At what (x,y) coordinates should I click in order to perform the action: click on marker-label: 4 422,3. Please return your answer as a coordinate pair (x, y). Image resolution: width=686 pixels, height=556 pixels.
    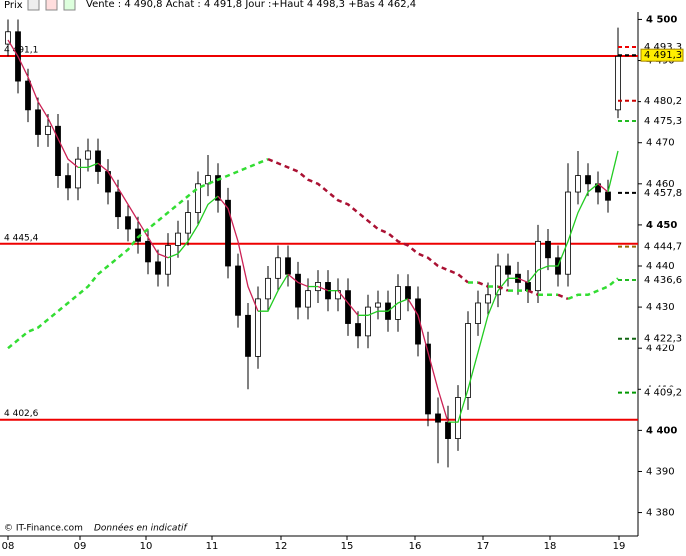
    Looking at the image, I should click on (663, 339).